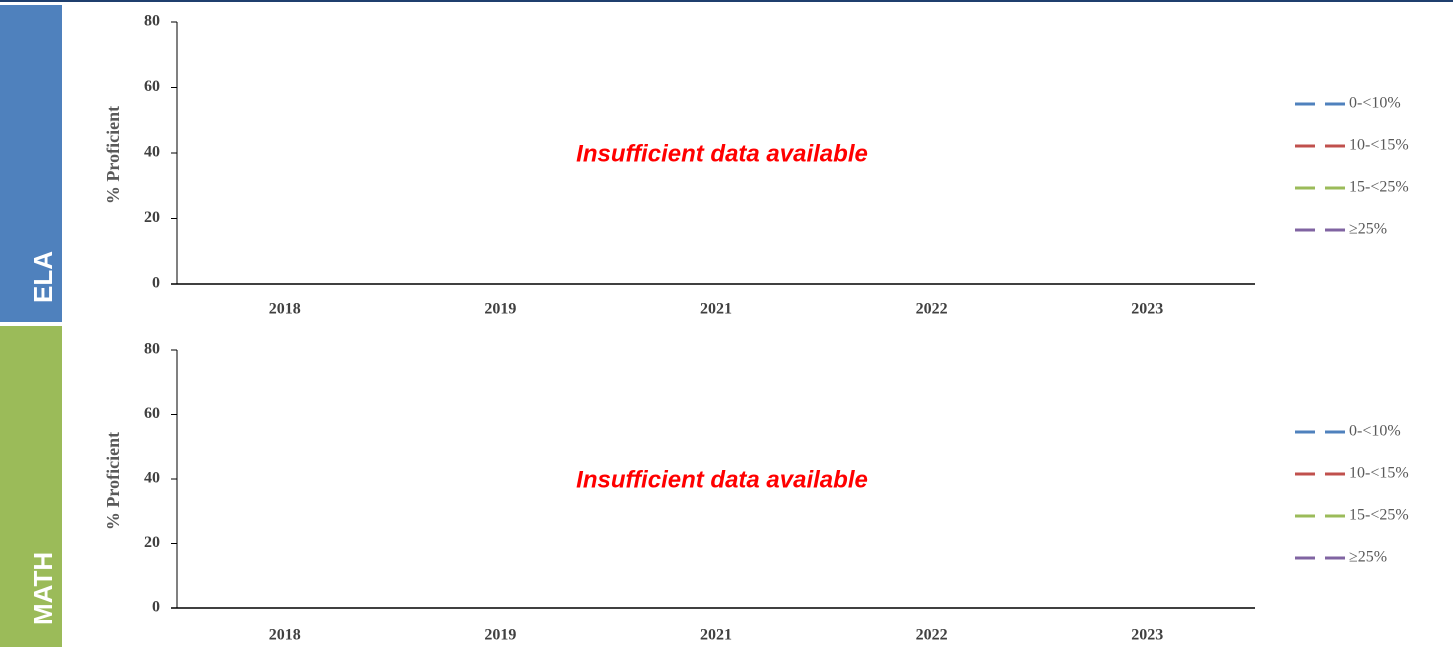 The height and width of the screenshot is (647, 1453). I want to click on top-rule, so click(726, 1).